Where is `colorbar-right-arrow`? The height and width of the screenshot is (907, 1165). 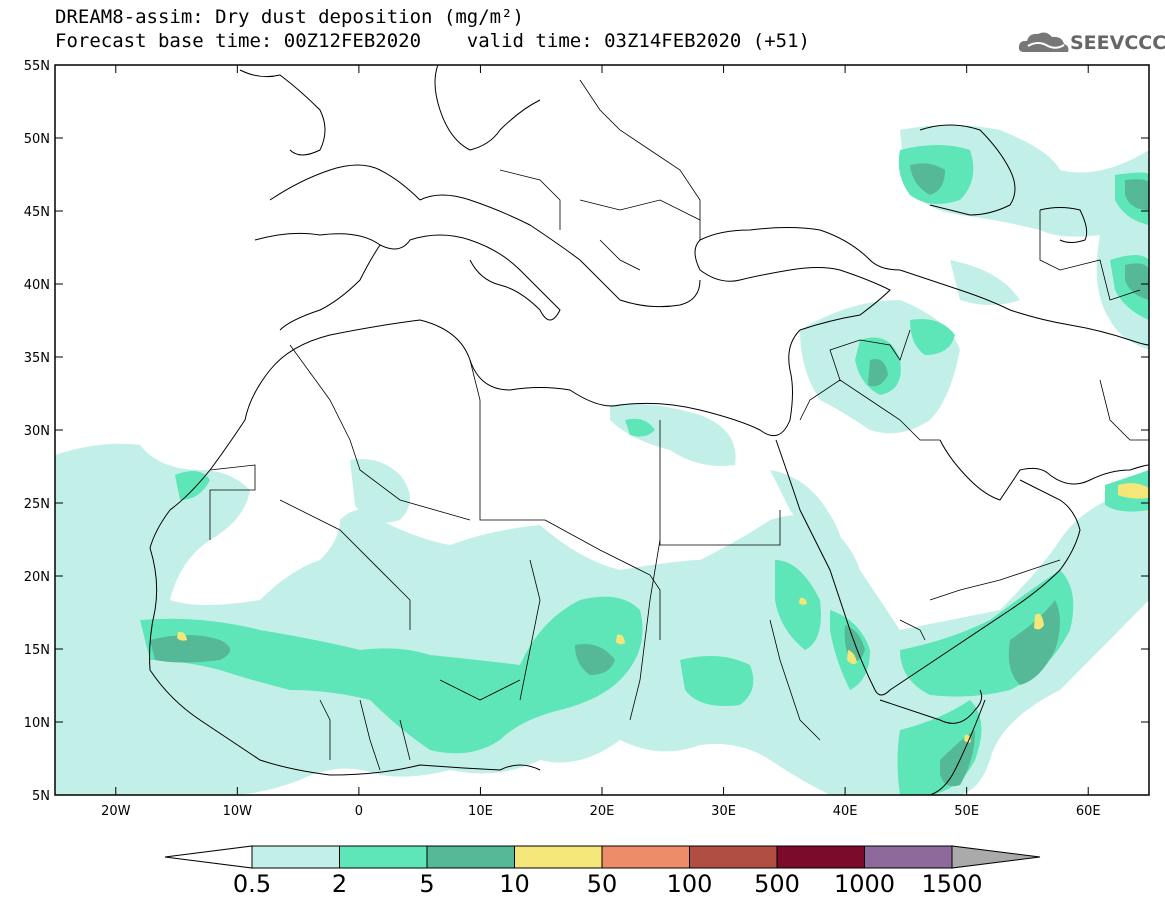
colorbar-right-arrow is located at coordinates (996, 857).